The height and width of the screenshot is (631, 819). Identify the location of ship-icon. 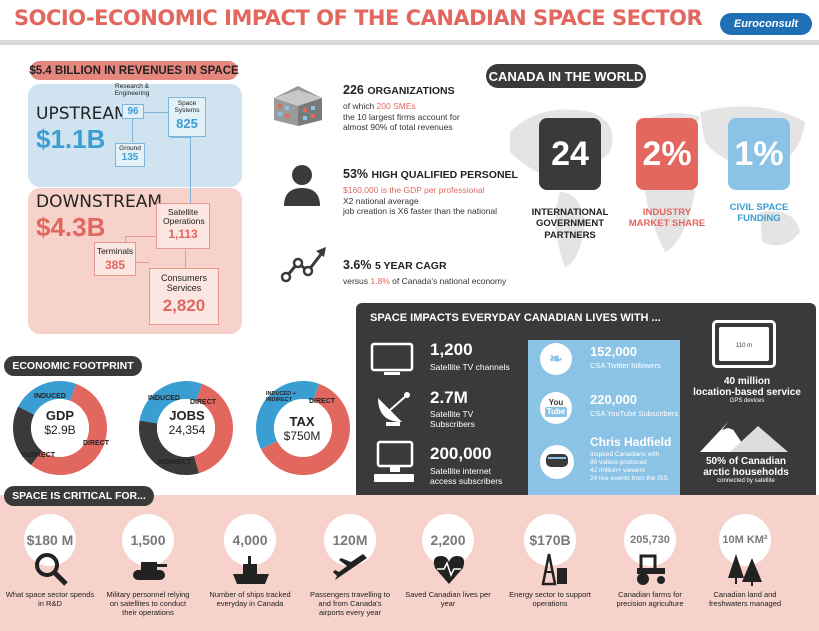
(251, 569).